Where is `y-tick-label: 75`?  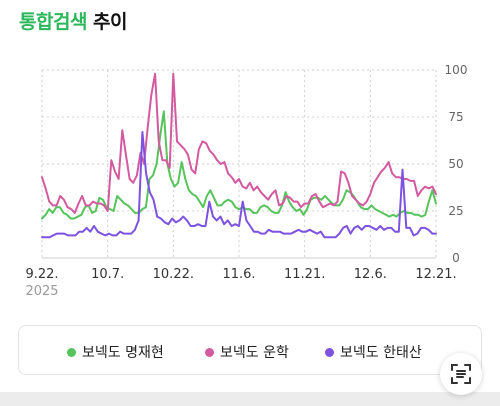 y-tick-label: 75 is located at coordinates (455, 117).